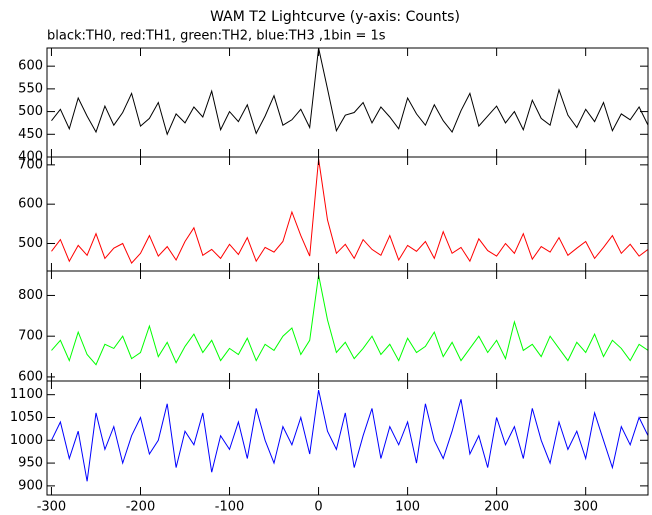 The height and width of the screenshot is (515, 652). Describe the element at coordinates (26, 394) in the screenshot. I see `y-tick-label: 1100` at that location.